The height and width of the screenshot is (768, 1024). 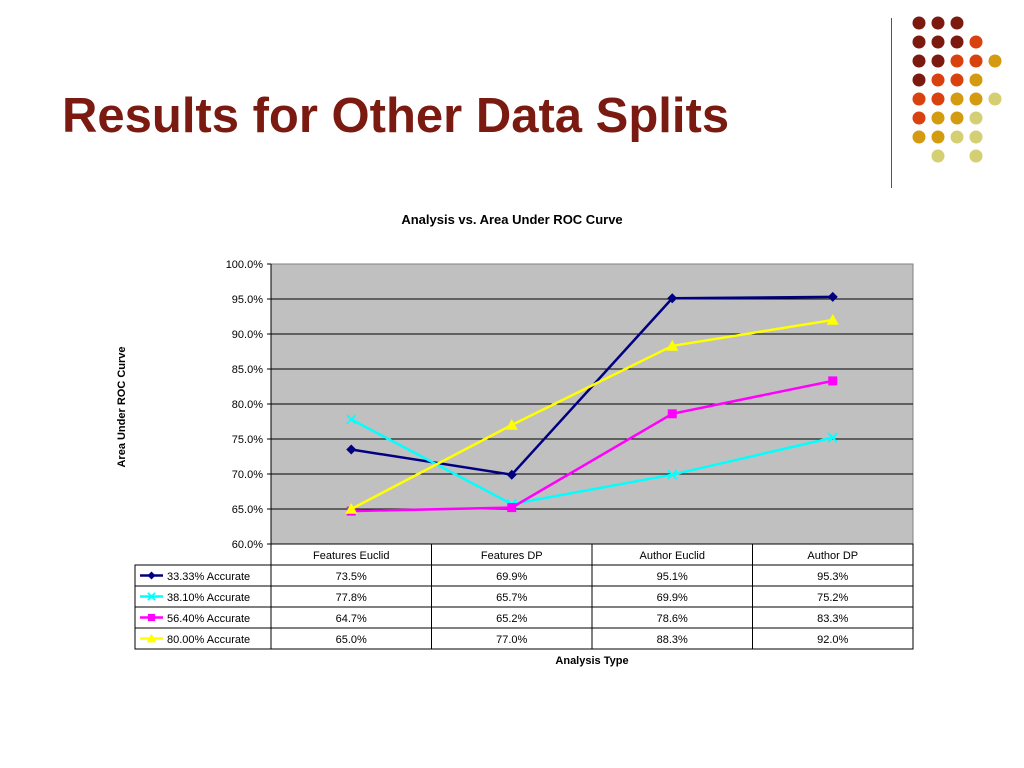 I want to click on legend-label: 80.00% Accurate, so click(x=208, y=640).